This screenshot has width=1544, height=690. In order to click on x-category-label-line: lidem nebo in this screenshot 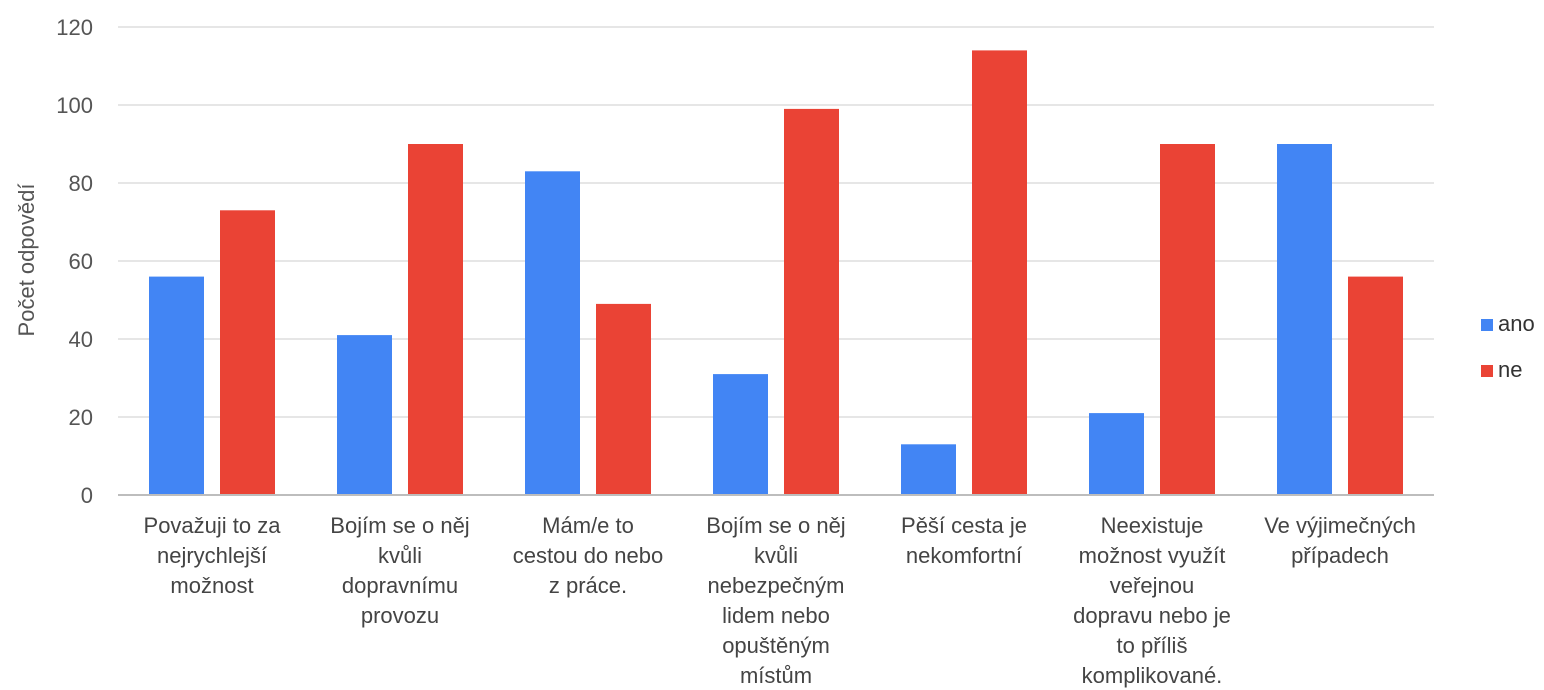, I will do `click(776, 615)`.